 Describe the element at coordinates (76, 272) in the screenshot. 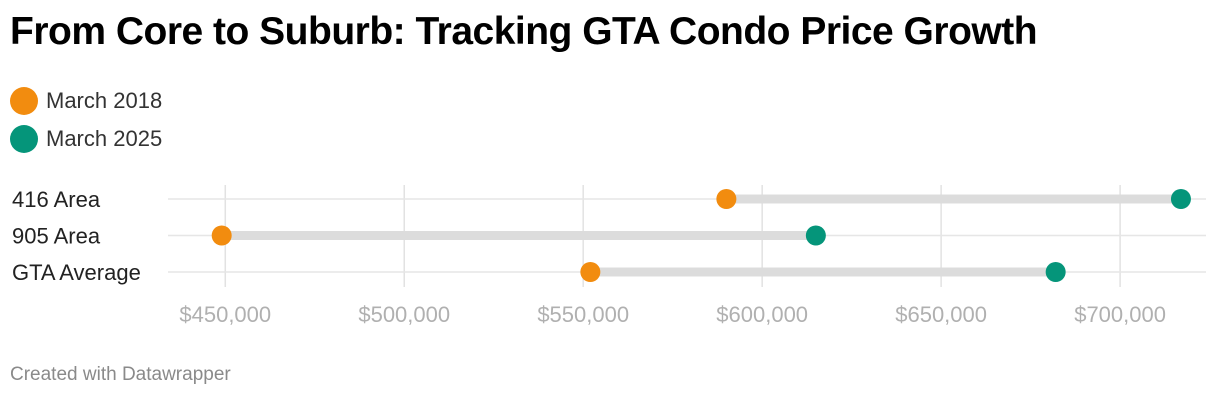

I see `category-label: GTA Average` at that location.